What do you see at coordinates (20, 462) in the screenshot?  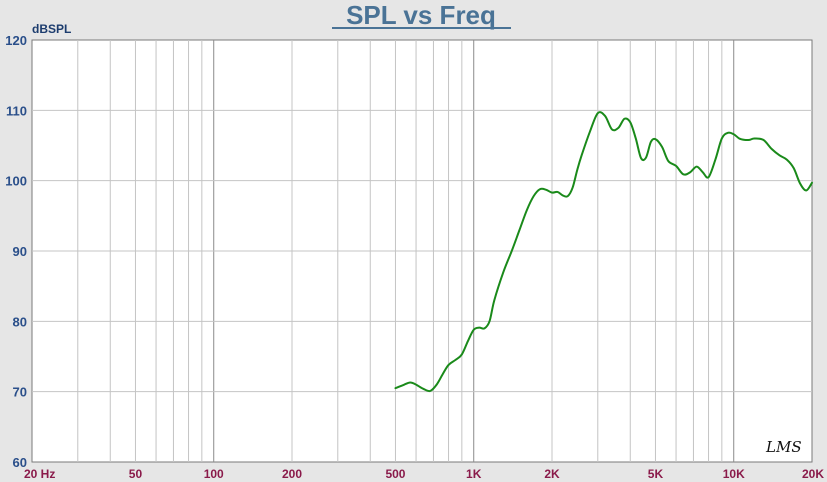 I see `y-tick-label: 60` at bounding box center [20, 462].